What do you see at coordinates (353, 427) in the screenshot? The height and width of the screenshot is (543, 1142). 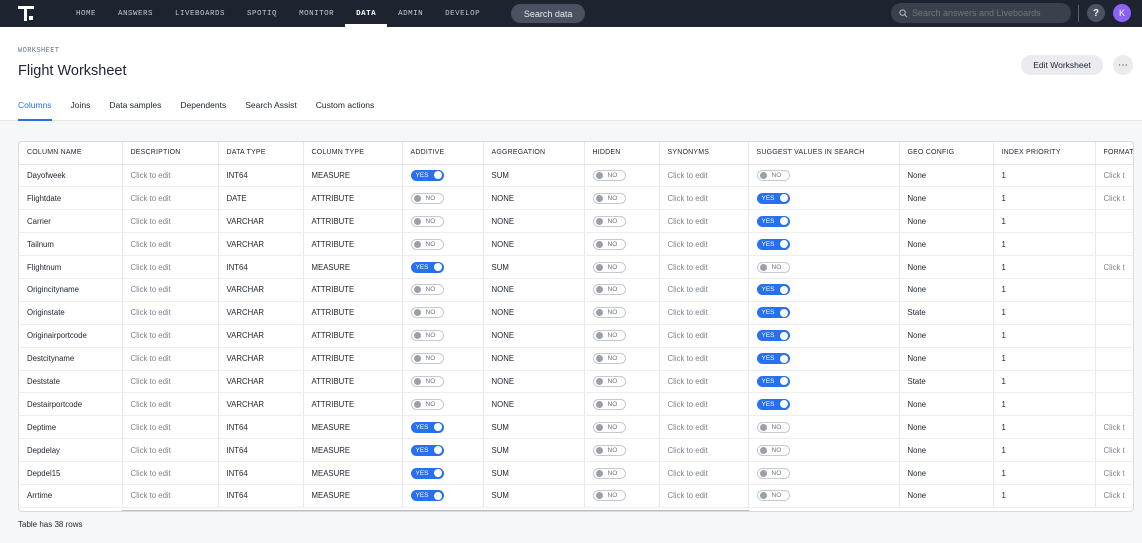 I see `column-type-cell: MEASURE` at bounding box center [353, 427].